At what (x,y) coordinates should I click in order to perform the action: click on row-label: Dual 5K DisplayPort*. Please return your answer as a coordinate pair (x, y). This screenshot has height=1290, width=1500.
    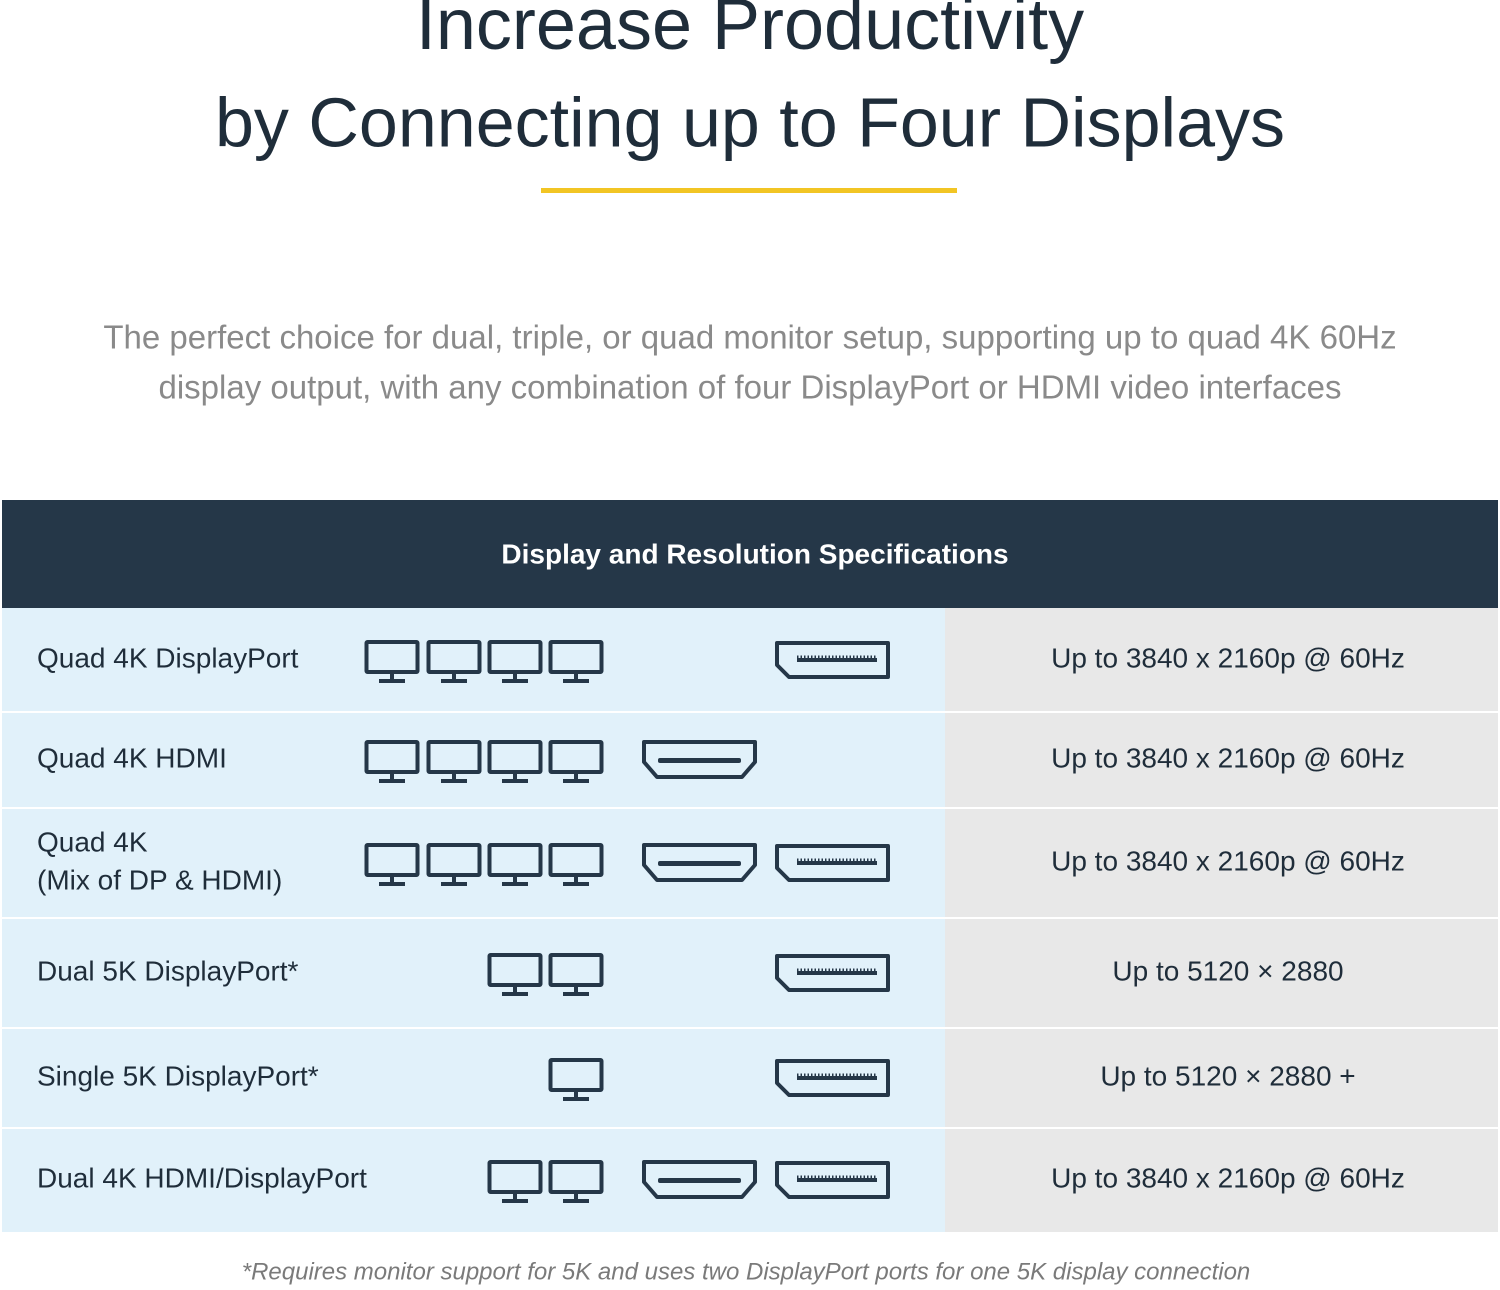
    Looking at the image, I should click on (168, 970).